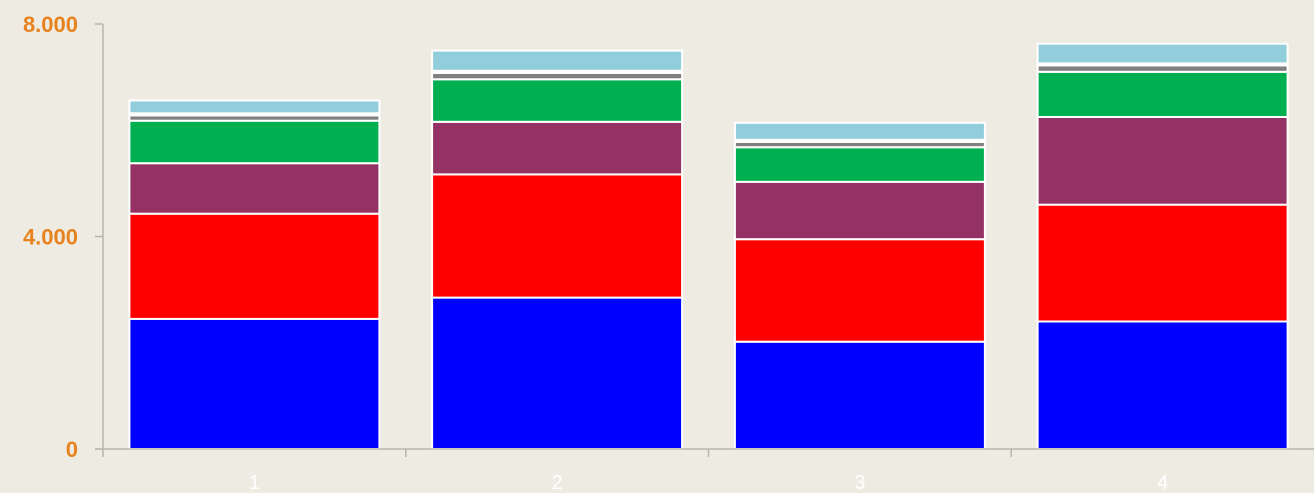 This screenshot has width=1314, height=493. Describe the element at coordinates (254, 482) in the screenshot. I see `x-tick-label: 1` at that location.